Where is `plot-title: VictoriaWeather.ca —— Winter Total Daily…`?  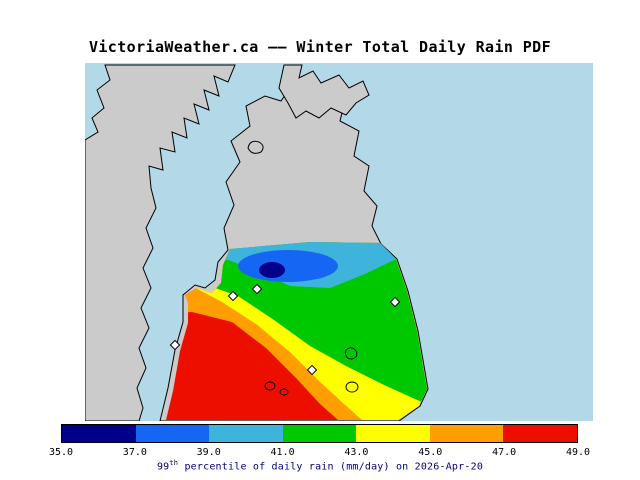
plot-title: VictoriaWeather.ca —— Winter Total Daily… is located at coordinates (320, 47).